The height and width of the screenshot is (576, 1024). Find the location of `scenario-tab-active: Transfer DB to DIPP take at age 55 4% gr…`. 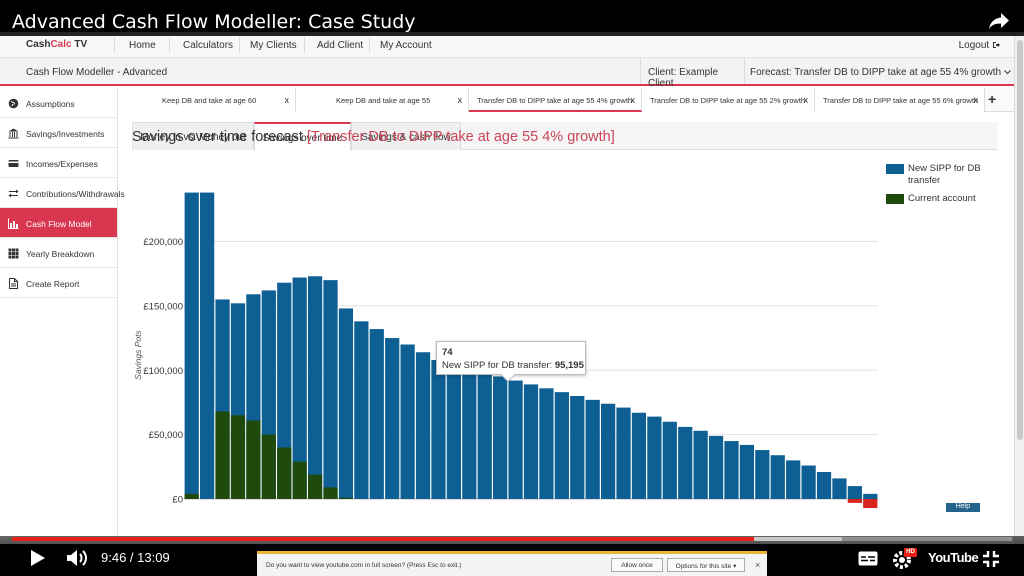

scenario-tab-active: Transfer DB to DIPP take at age 55 4% gr… is located at coordinates (555, 100).